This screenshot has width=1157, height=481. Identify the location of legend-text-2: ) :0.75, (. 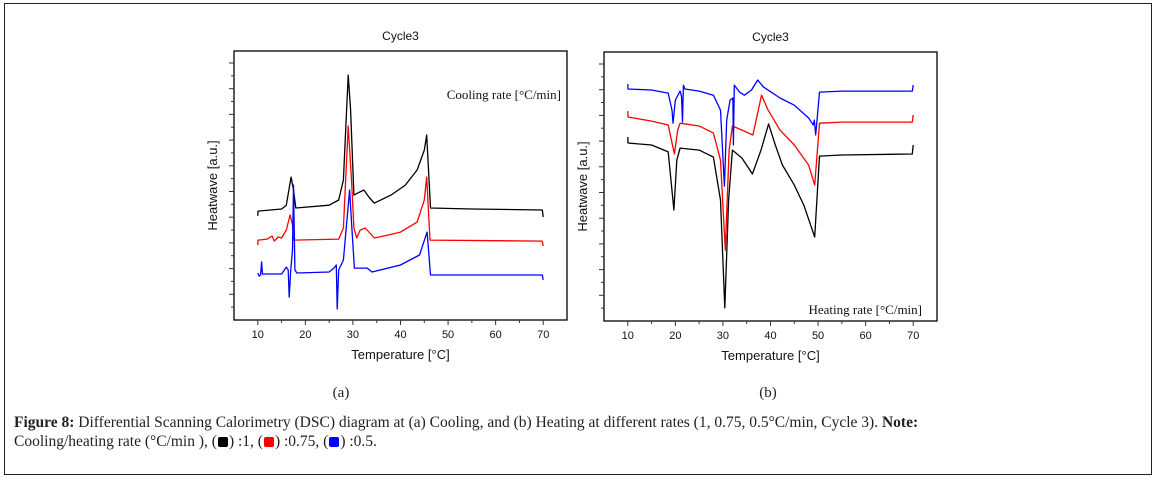
(301, 441).